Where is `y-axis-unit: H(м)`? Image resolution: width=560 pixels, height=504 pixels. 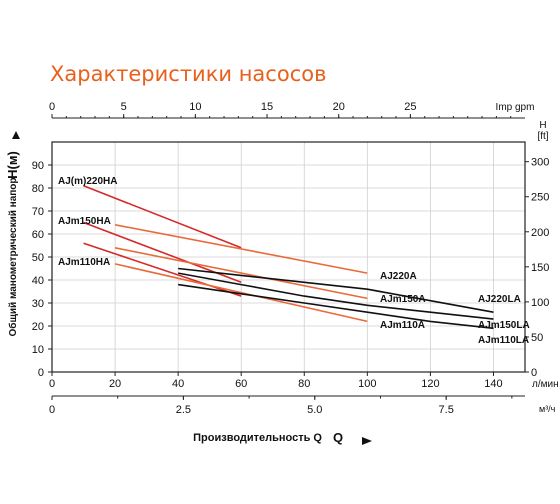 y-axis-unit: H(м) is located at coordinates (12, 165).